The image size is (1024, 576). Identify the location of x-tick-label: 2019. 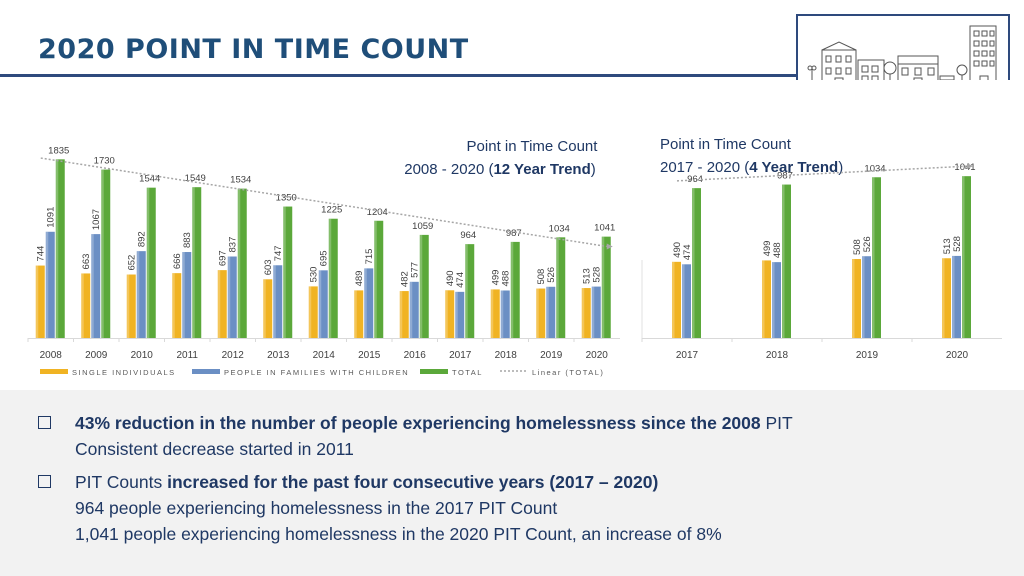
(867, 355).